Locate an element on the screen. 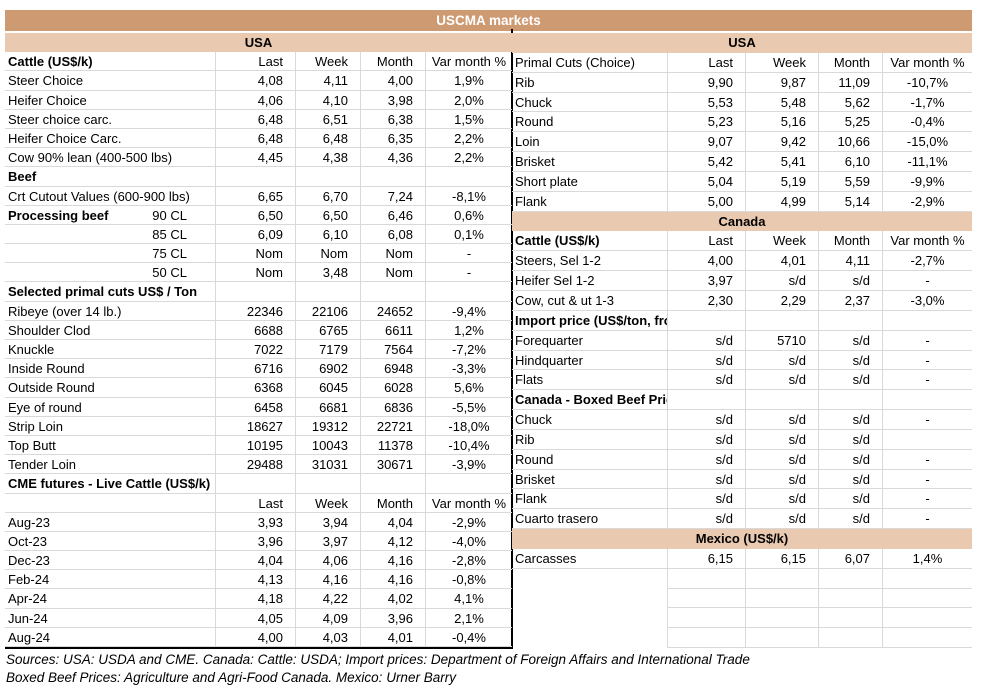 The height and width of the screenshot is (696, 1000). cell-last: 5,23 is located at coordinates (706, 122).